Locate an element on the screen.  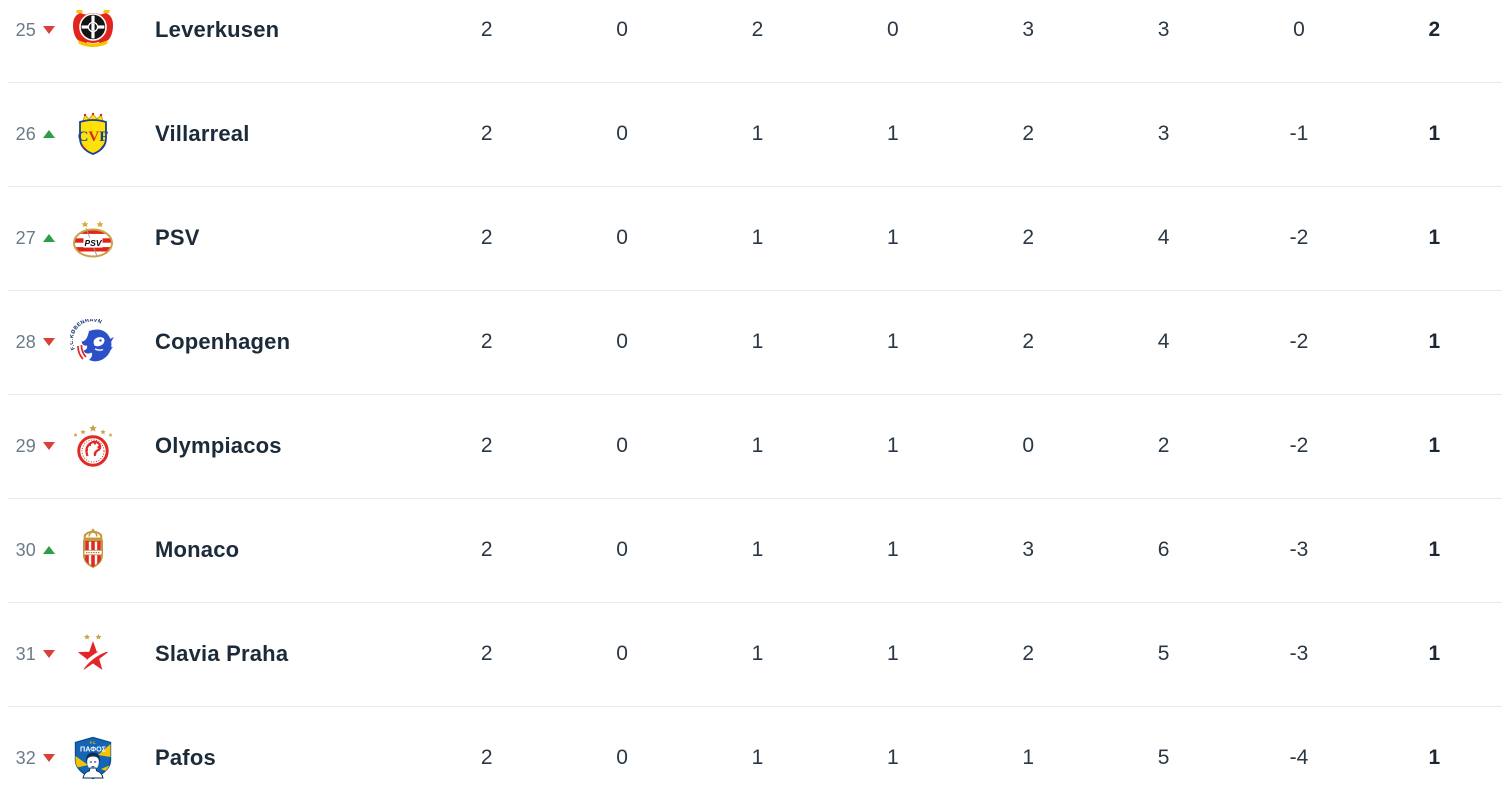
table-row: 26 CVF Villarreal 2 0 1 1 2 3 -1 1 is located at coordinates (751, 134).